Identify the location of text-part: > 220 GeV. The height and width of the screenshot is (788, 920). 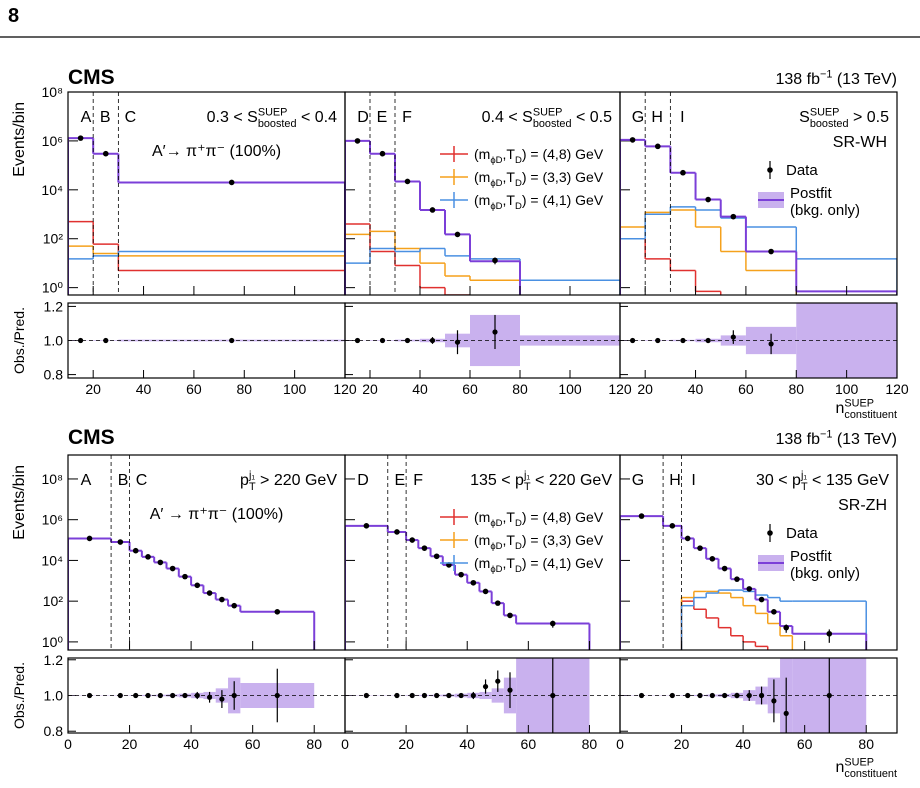
(297, 480).